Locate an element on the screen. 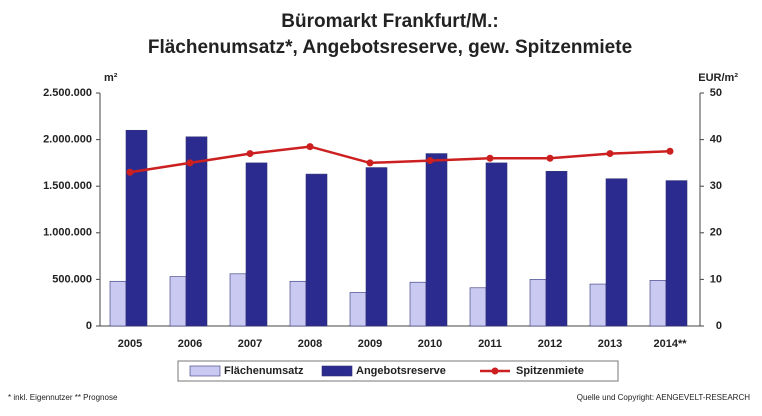 This screenshot has width=762, height=416. legend-label: Spitzenmiete is located at coordinates (550, 371).